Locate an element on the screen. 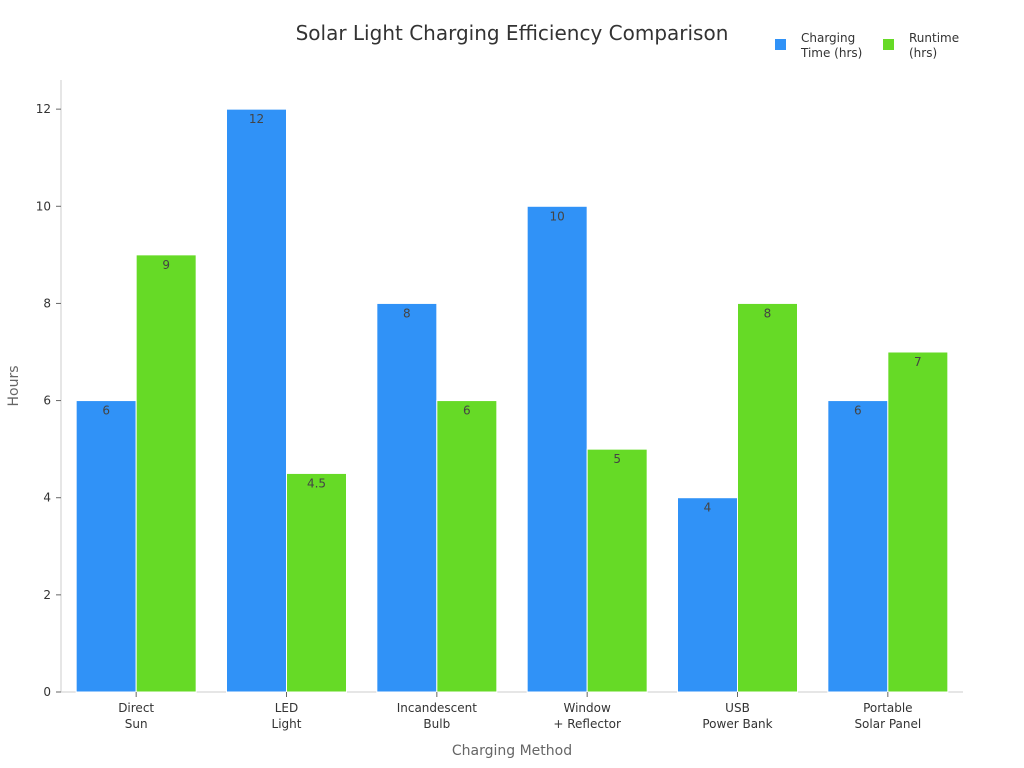 The width and height of the screenshot is (1024, 768). legend-label-2: Runtime (hrs) is located at coordinates (934, 45).